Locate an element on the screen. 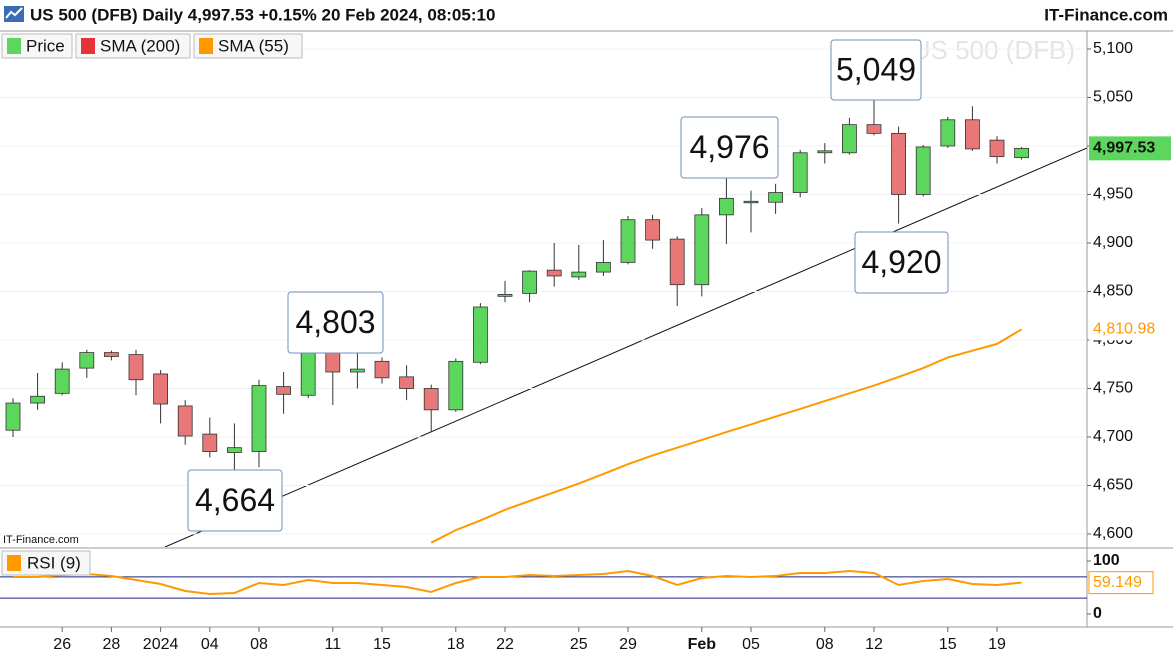 The width and height of the screenshot is (1173, 660). x-tick-label: 04 is located at coordinates (210, 644).